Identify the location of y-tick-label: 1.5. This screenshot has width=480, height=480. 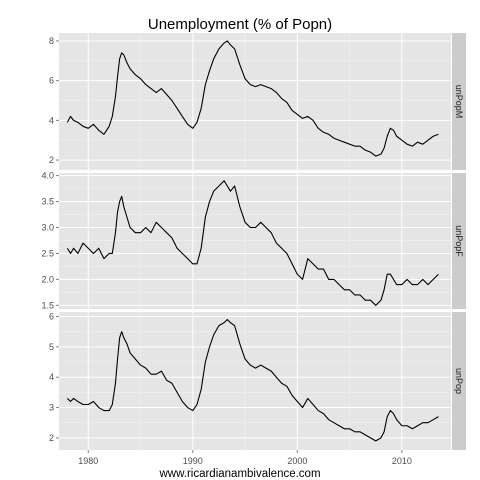
(47, 305).